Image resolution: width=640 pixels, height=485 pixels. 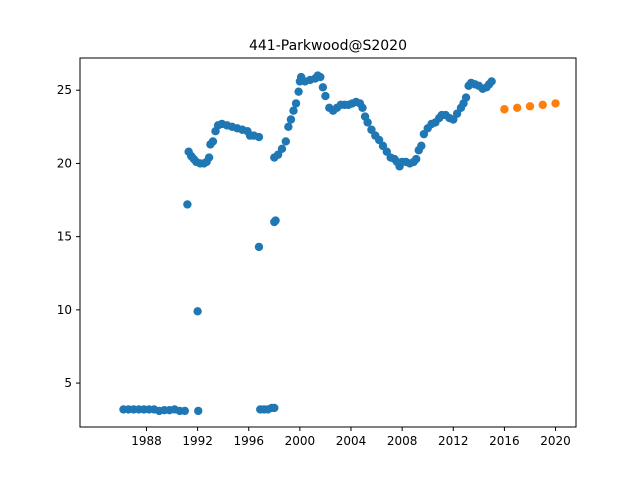 What do you see at coordinates (64, 237) in the screenshot?
I see `y-tick-label: 15` at bounding box center [64, 237].